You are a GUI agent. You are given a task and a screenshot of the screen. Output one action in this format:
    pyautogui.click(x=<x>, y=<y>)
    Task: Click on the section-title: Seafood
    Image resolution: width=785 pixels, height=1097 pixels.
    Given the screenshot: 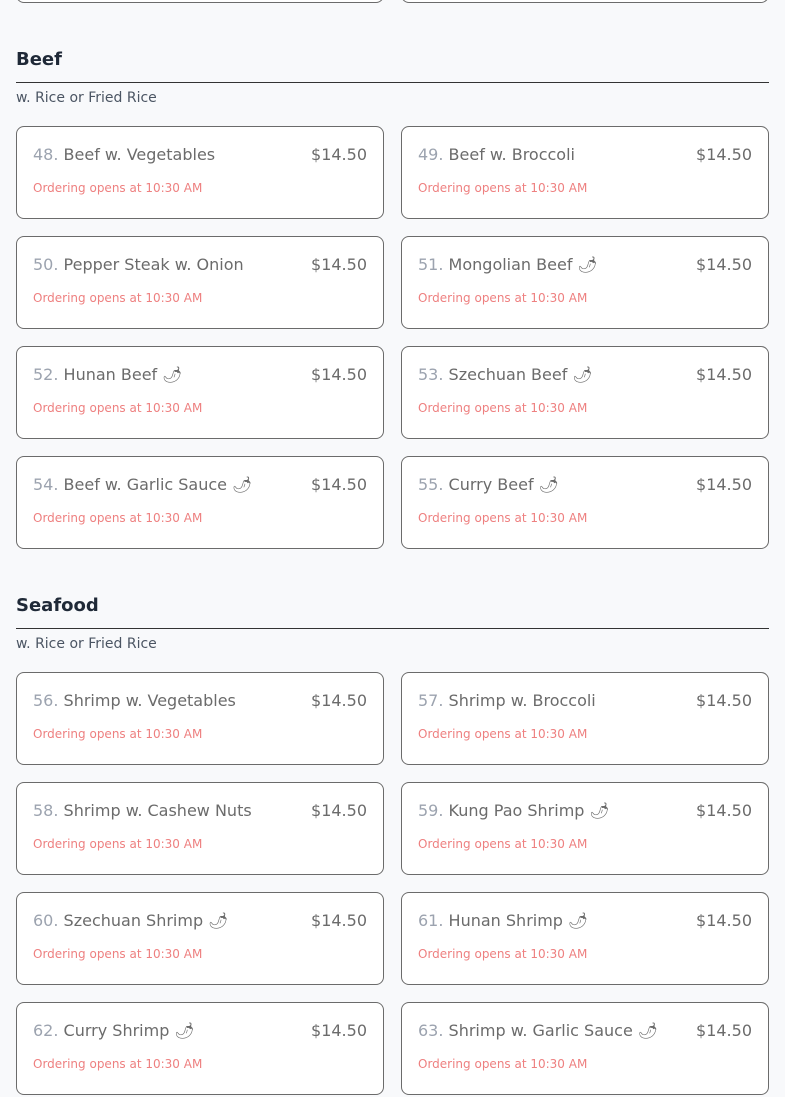 What is the action you would take?
    pyautogui.click(x=57, y=605)
    